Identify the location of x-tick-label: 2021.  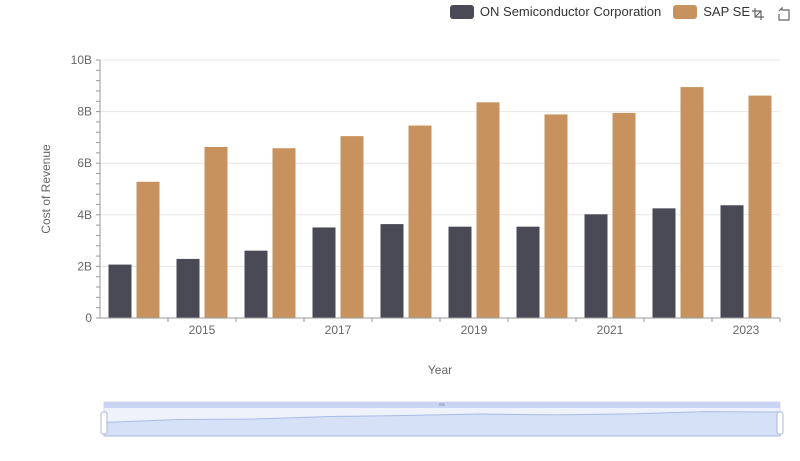
(610, 330).